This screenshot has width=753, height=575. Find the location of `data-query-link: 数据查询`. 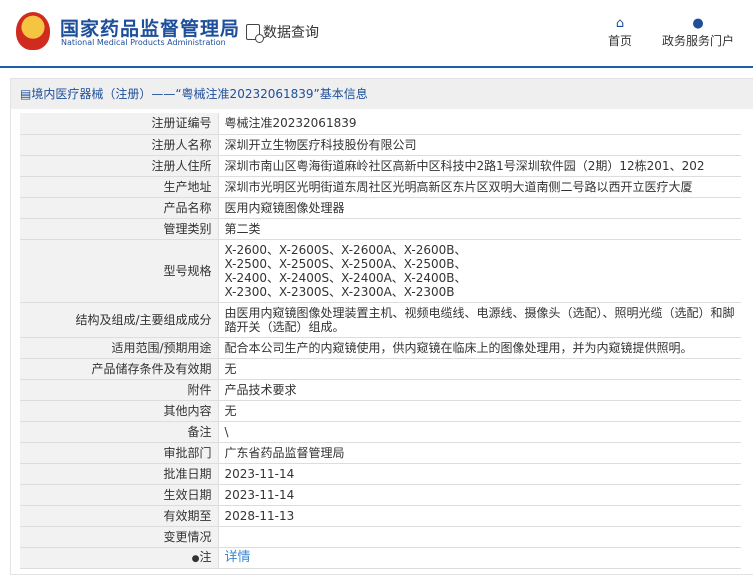

data-query-link: 数据查询 is located at coordinates (282, 32).